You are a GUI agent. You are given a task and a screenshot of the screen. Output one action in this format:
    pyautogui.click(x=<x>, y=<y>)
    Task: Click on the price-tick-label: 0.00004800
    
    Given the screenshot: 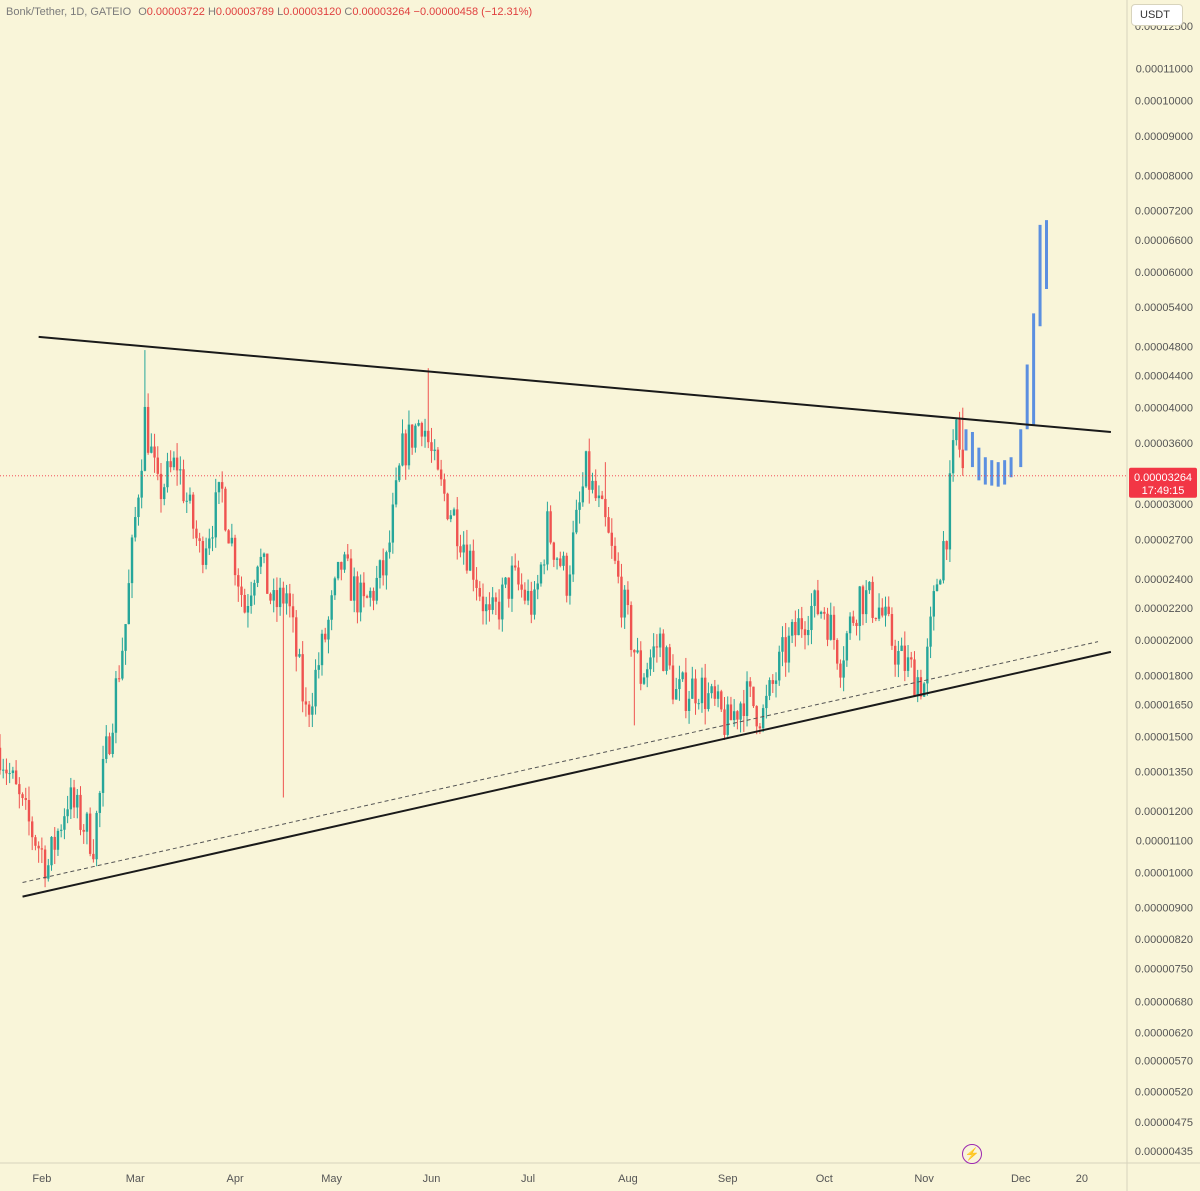 What is the action you would take?
    pyautogui.click(x=1164, y=348)
    